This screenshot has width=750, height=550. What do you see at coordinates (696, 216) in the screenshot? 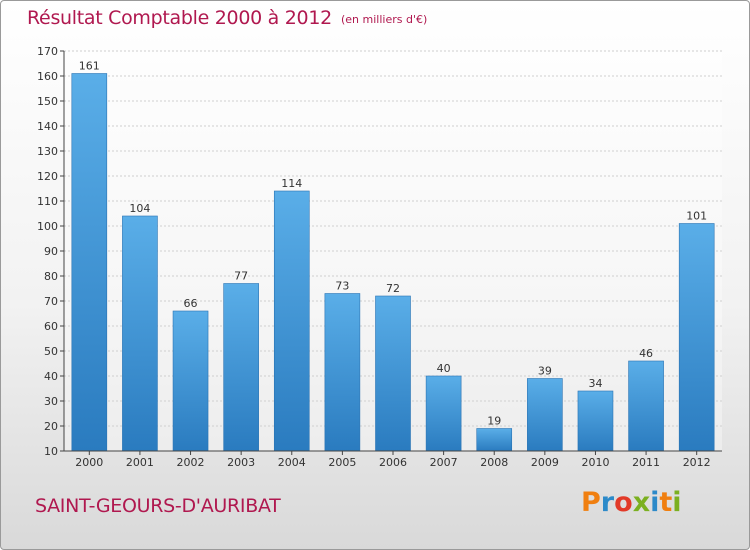
I see `bar-value-label: 101` at bounding box center [696, 216].